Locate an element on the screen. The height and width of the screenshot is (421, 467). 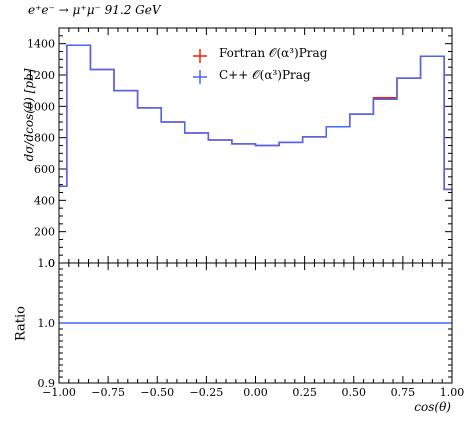
ratio-y-tick-label: 0.9 is located at coordinates (47, 383).